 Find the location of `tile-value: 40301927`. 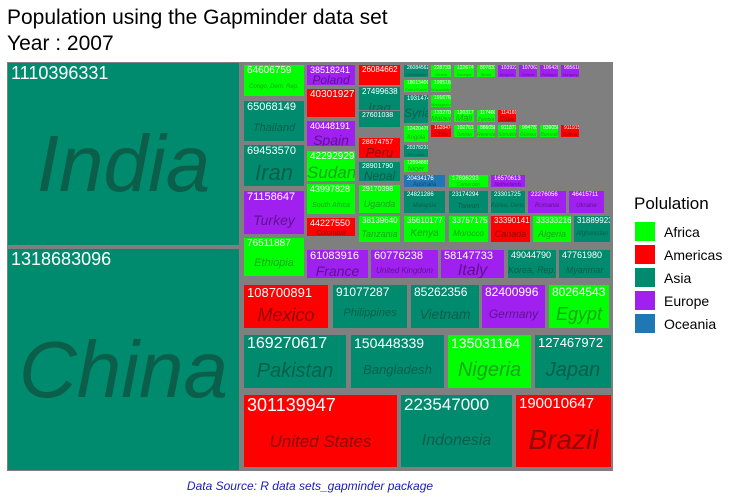

tile-value: 40301927 is located at coordinates (332, 94).